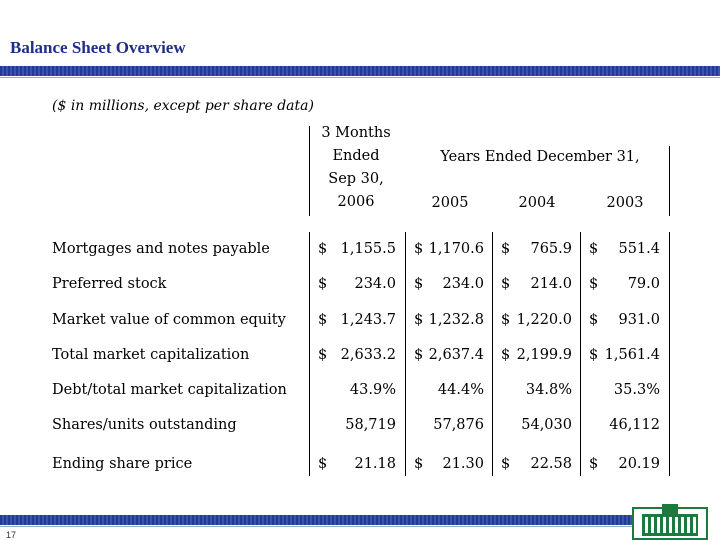 The image size is (720, 540). What do you see at coordinates (169, 320) in the screenshot?
I see `row-label: Market value of common equity` at bounding box center [169, 320].